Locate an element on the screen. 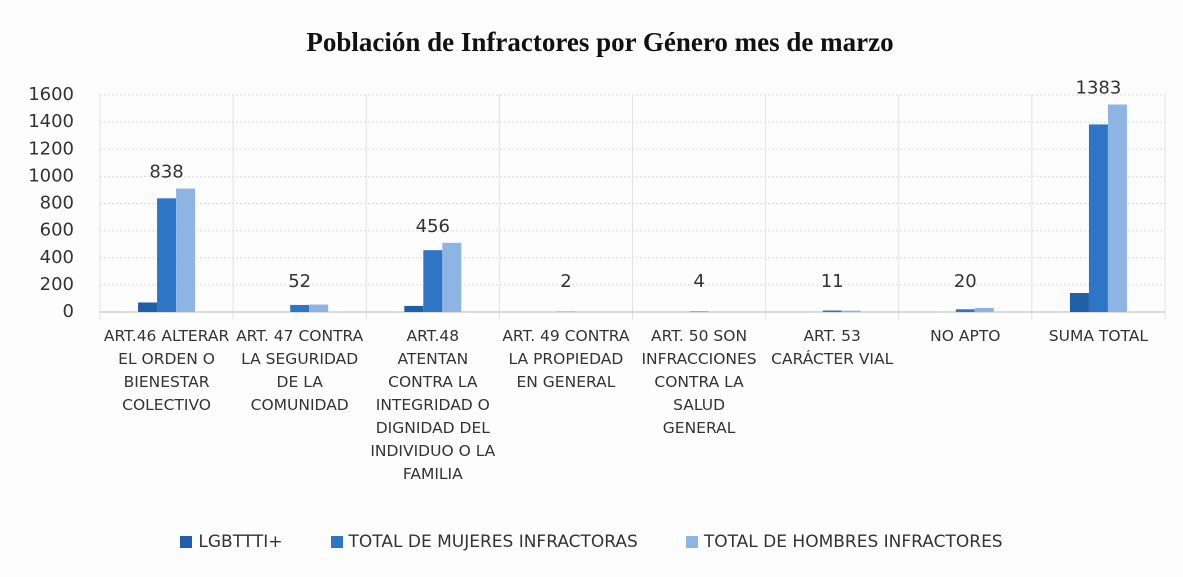 This screenshot has width=1183, height=577. legend-label: TOTAL DE HOMBRES INFRACTORES is located at coordinates (853, 542).